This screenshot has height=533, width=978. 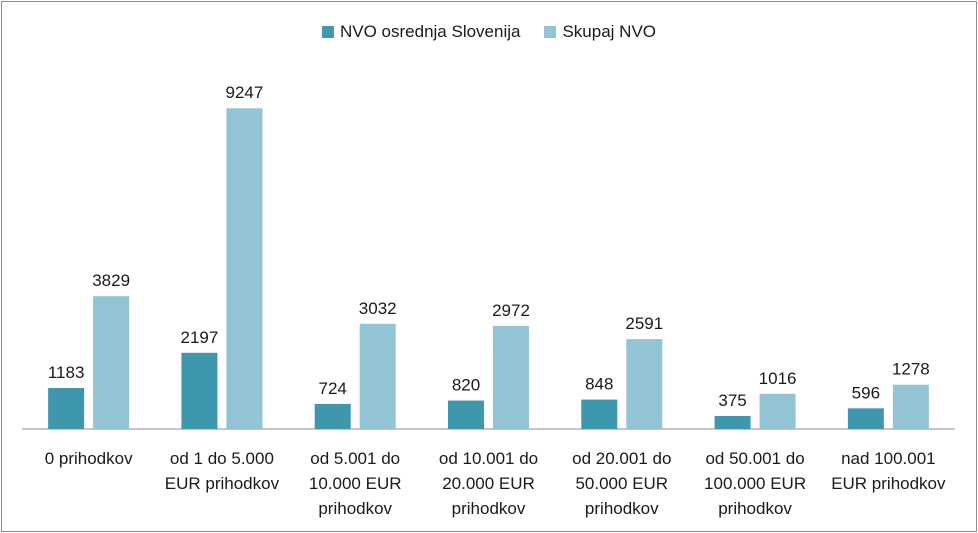 What do you see at coordinates (488, 458) in the screenshot?
I see `category-label-4-line-1: od 10.001 do` at bounding box center [488, 458].